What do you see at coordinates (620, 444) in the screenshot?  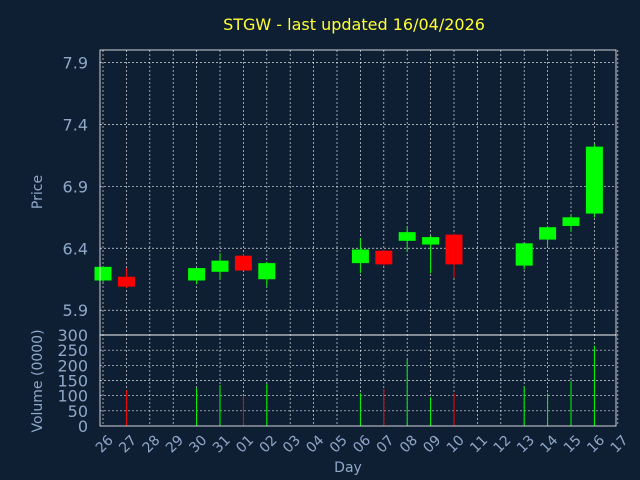 I see `x-tick-label: 17` at bounding box center [620, 444].